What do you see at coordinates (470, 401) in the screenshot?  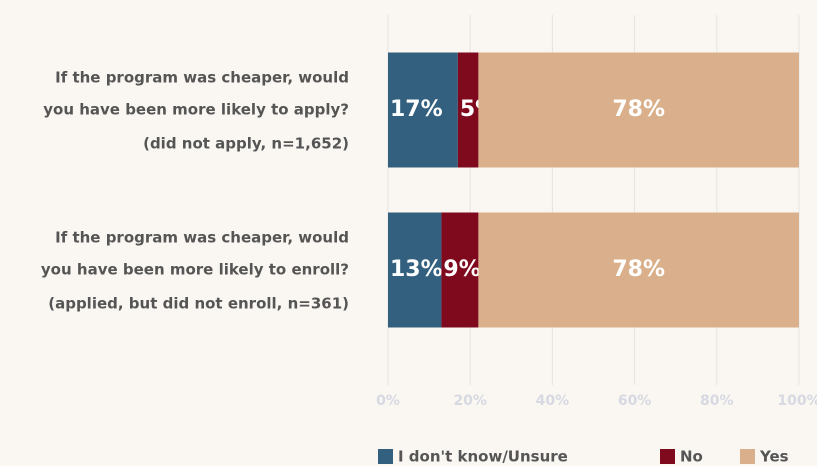 I see `x-tick-label: 20%` at bounding box center [470, 401].